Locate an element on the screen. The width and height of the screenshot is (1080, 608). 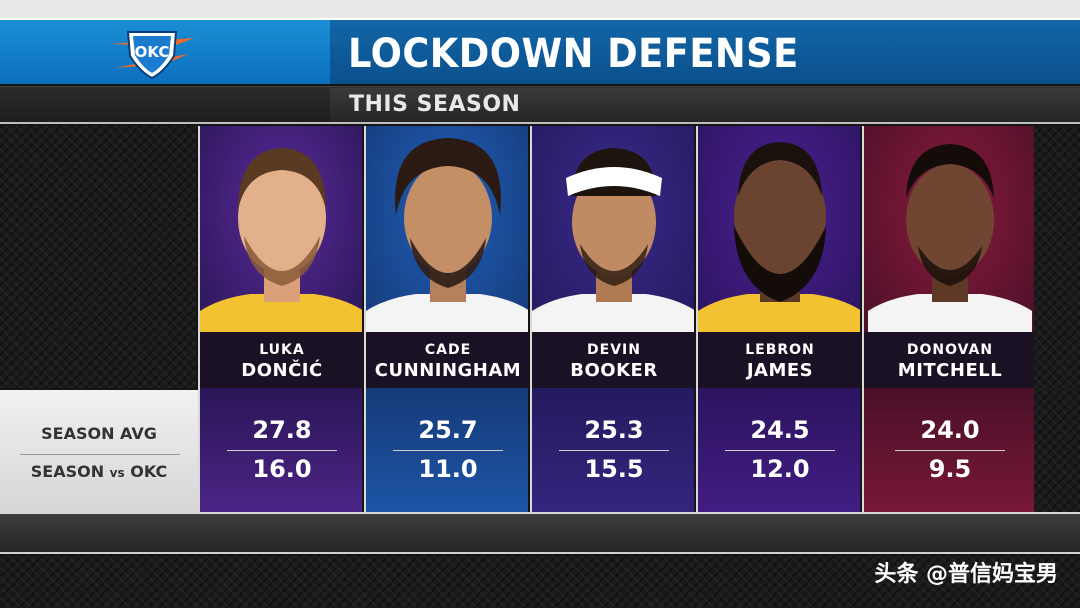
player-season-avg: 24.5 is located at coordinates (780, 430).